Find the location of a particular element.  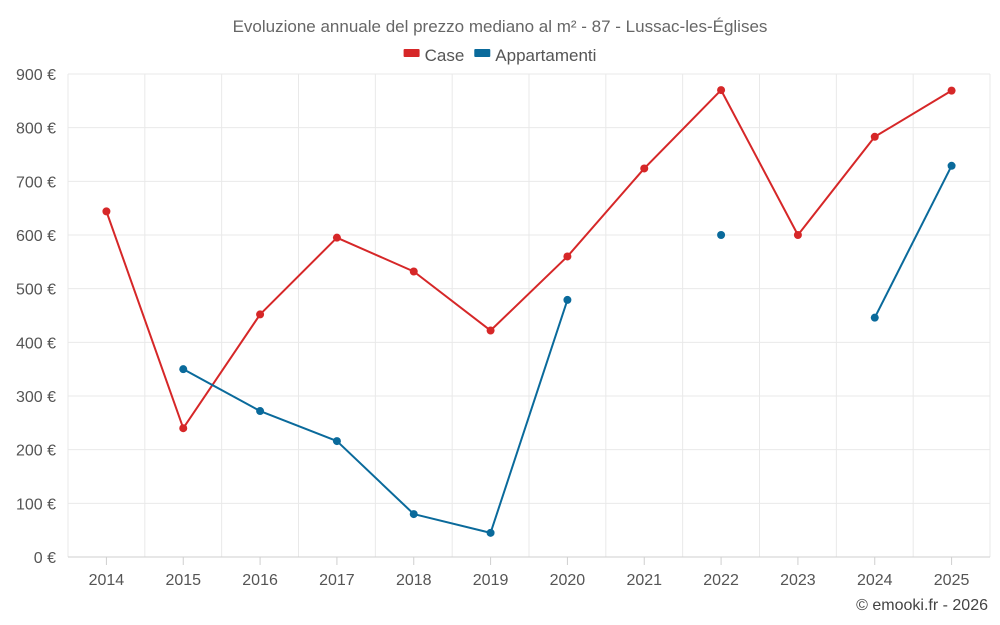

y-tick-label: 400 € is located at coordinates (36, 343).